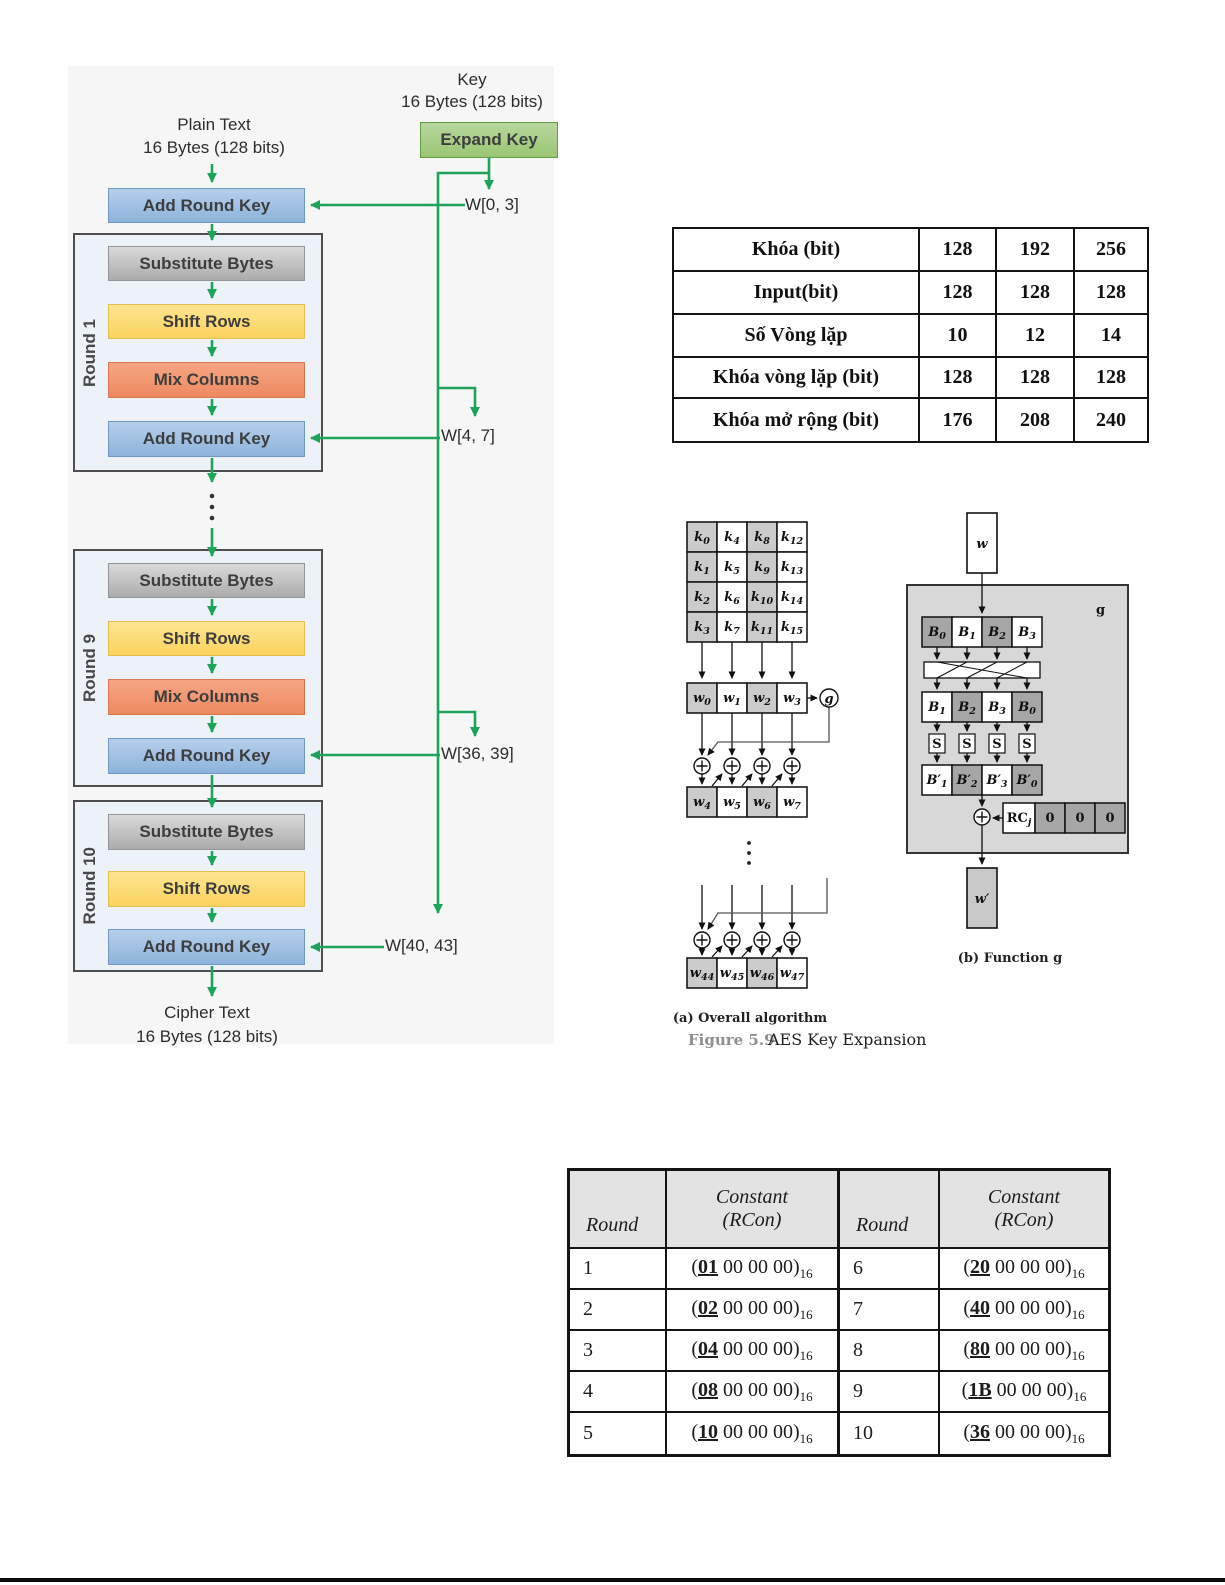 This screenshot has width=1225, height=1585. Describe the element at coordinates (702, 974) in the screenshot. I see `svg-text: w44` at that location.